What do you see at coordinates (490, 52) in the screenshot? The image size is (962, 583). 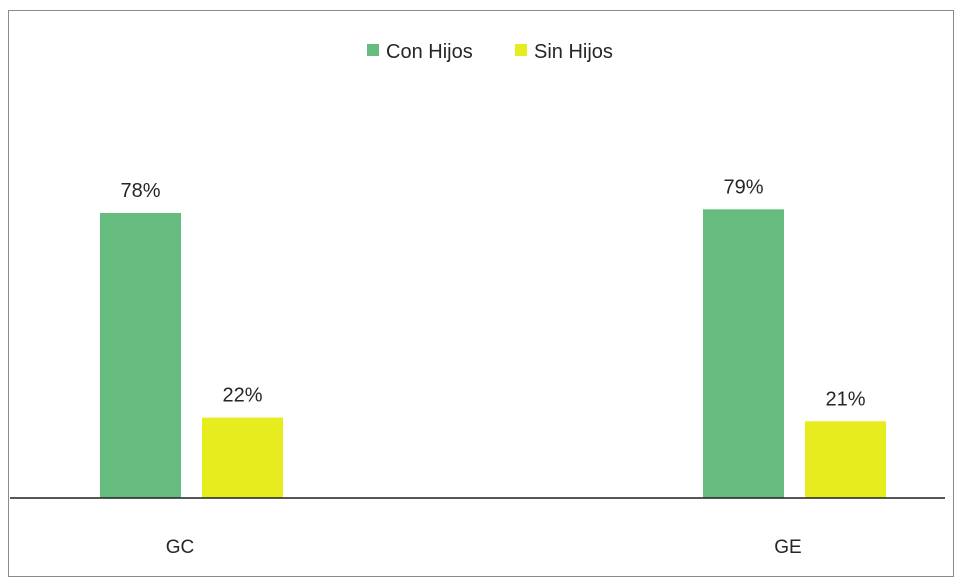 I see `legend: Con Hijos Sin Hijos` at bounding box center [490, 52].